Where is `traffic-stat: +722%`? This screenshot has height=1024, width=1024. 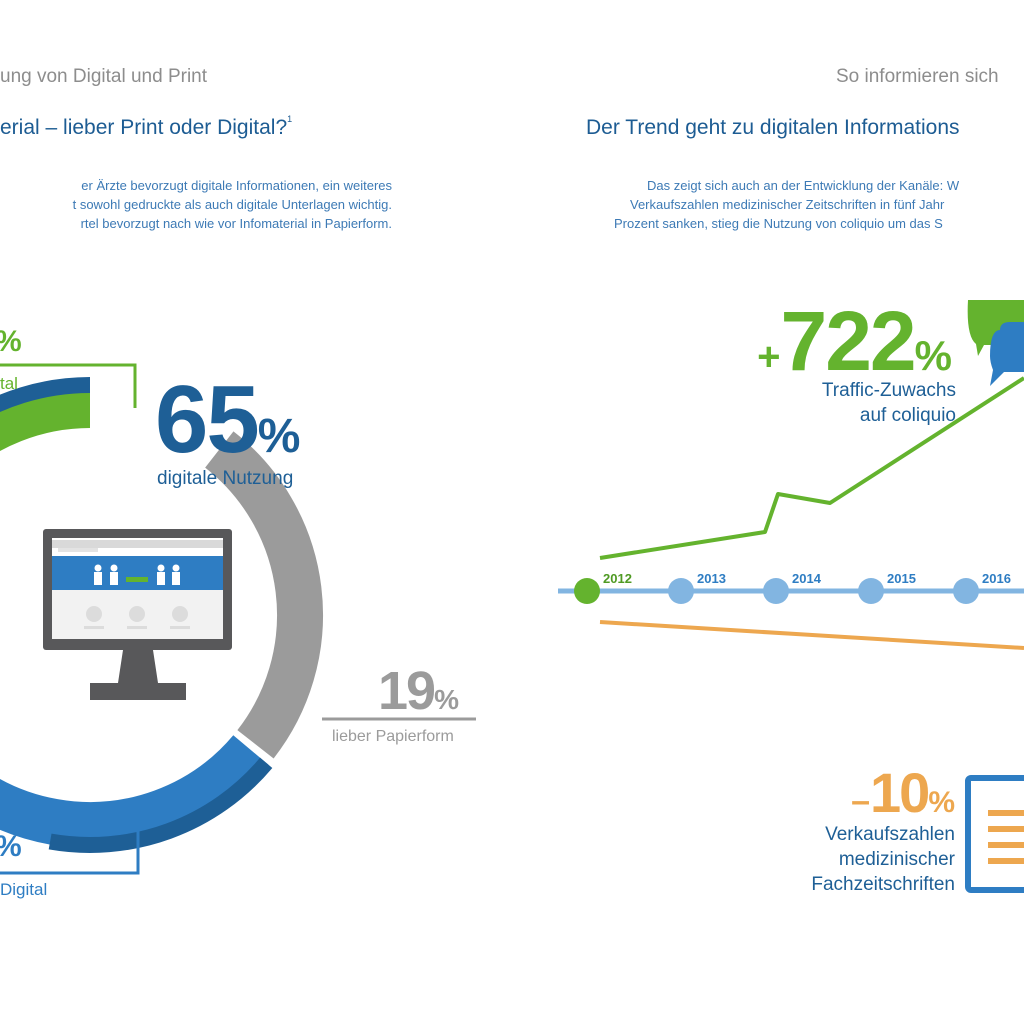 traffic-stat: +722% is located at coordinates (854, 341).